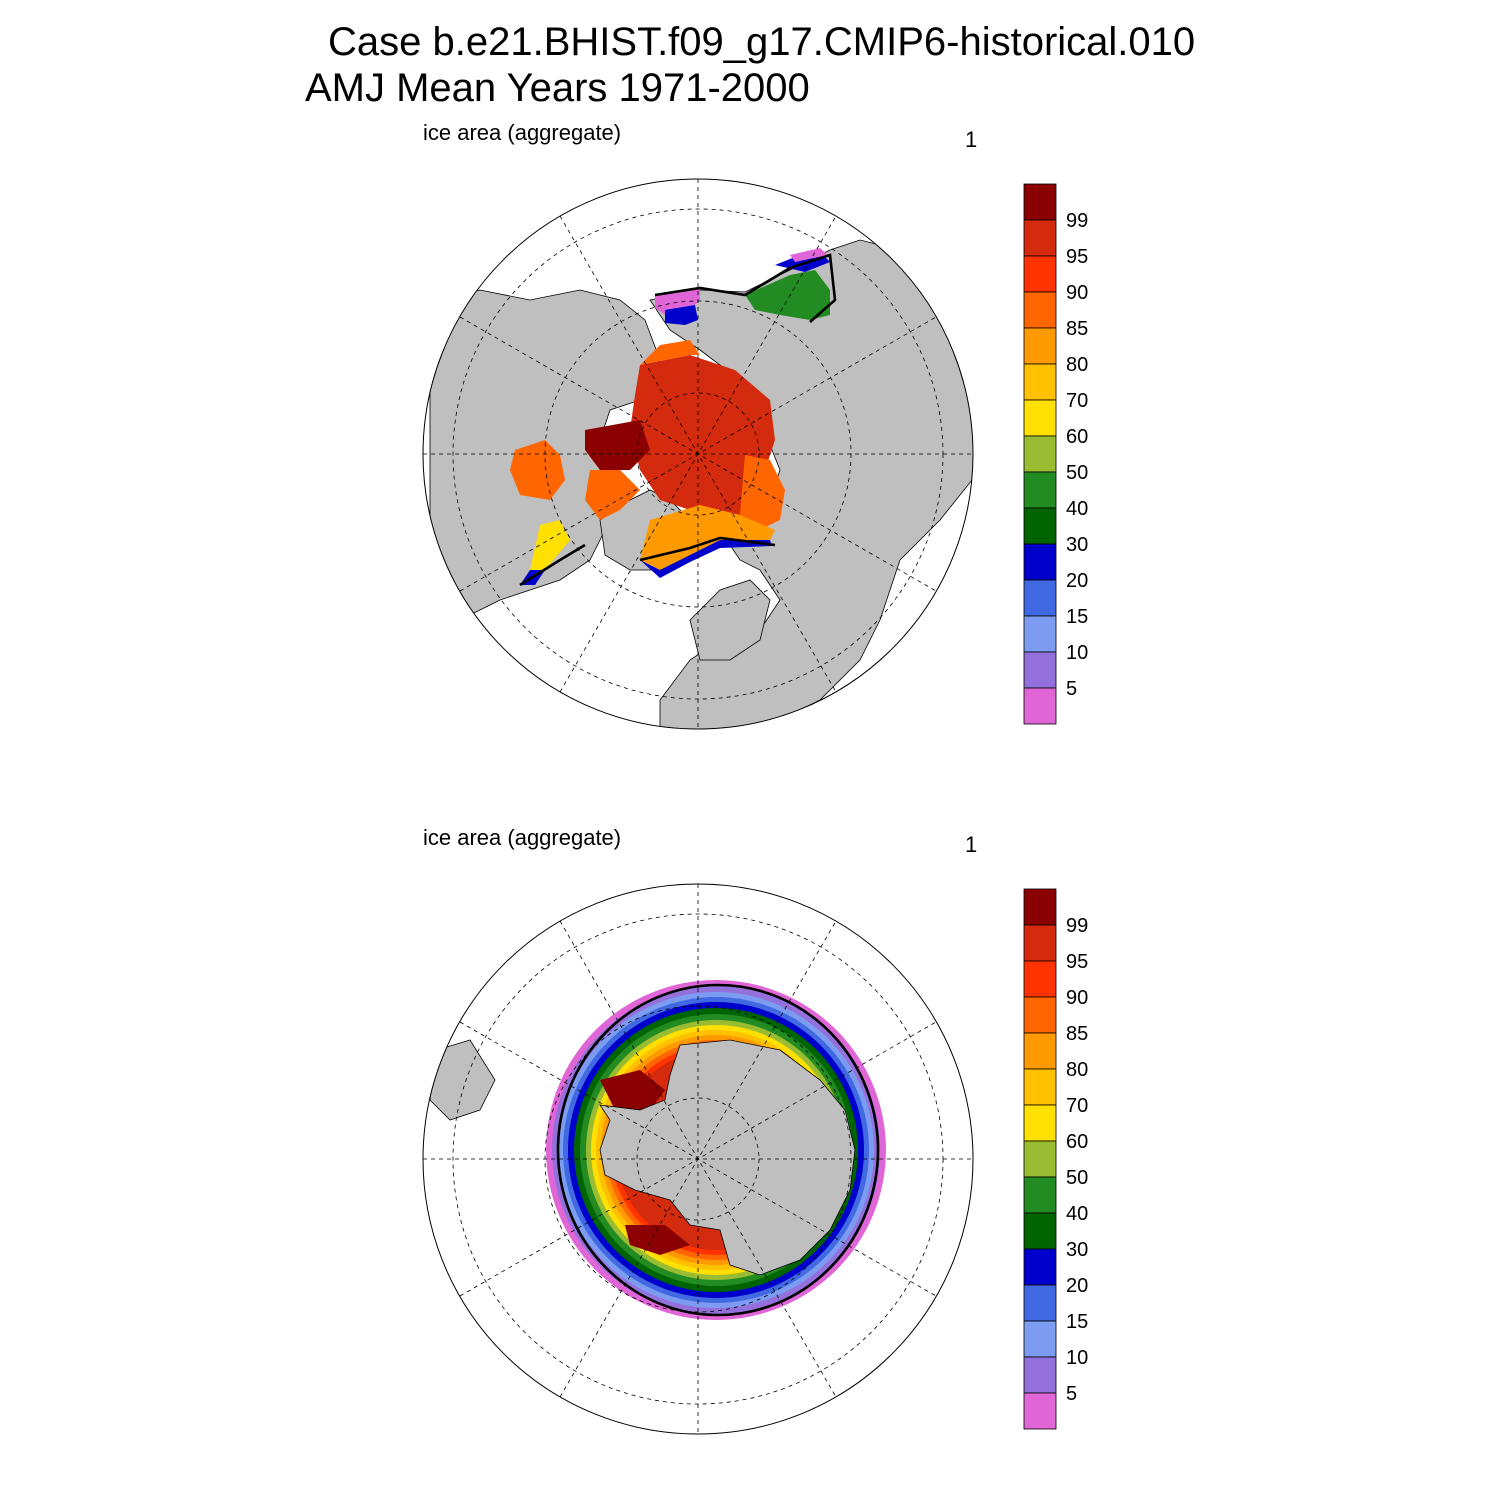 This screenshot has height=1500, width=1500. I want to click on north-colorbar-label: 30, so click(1077, 545).